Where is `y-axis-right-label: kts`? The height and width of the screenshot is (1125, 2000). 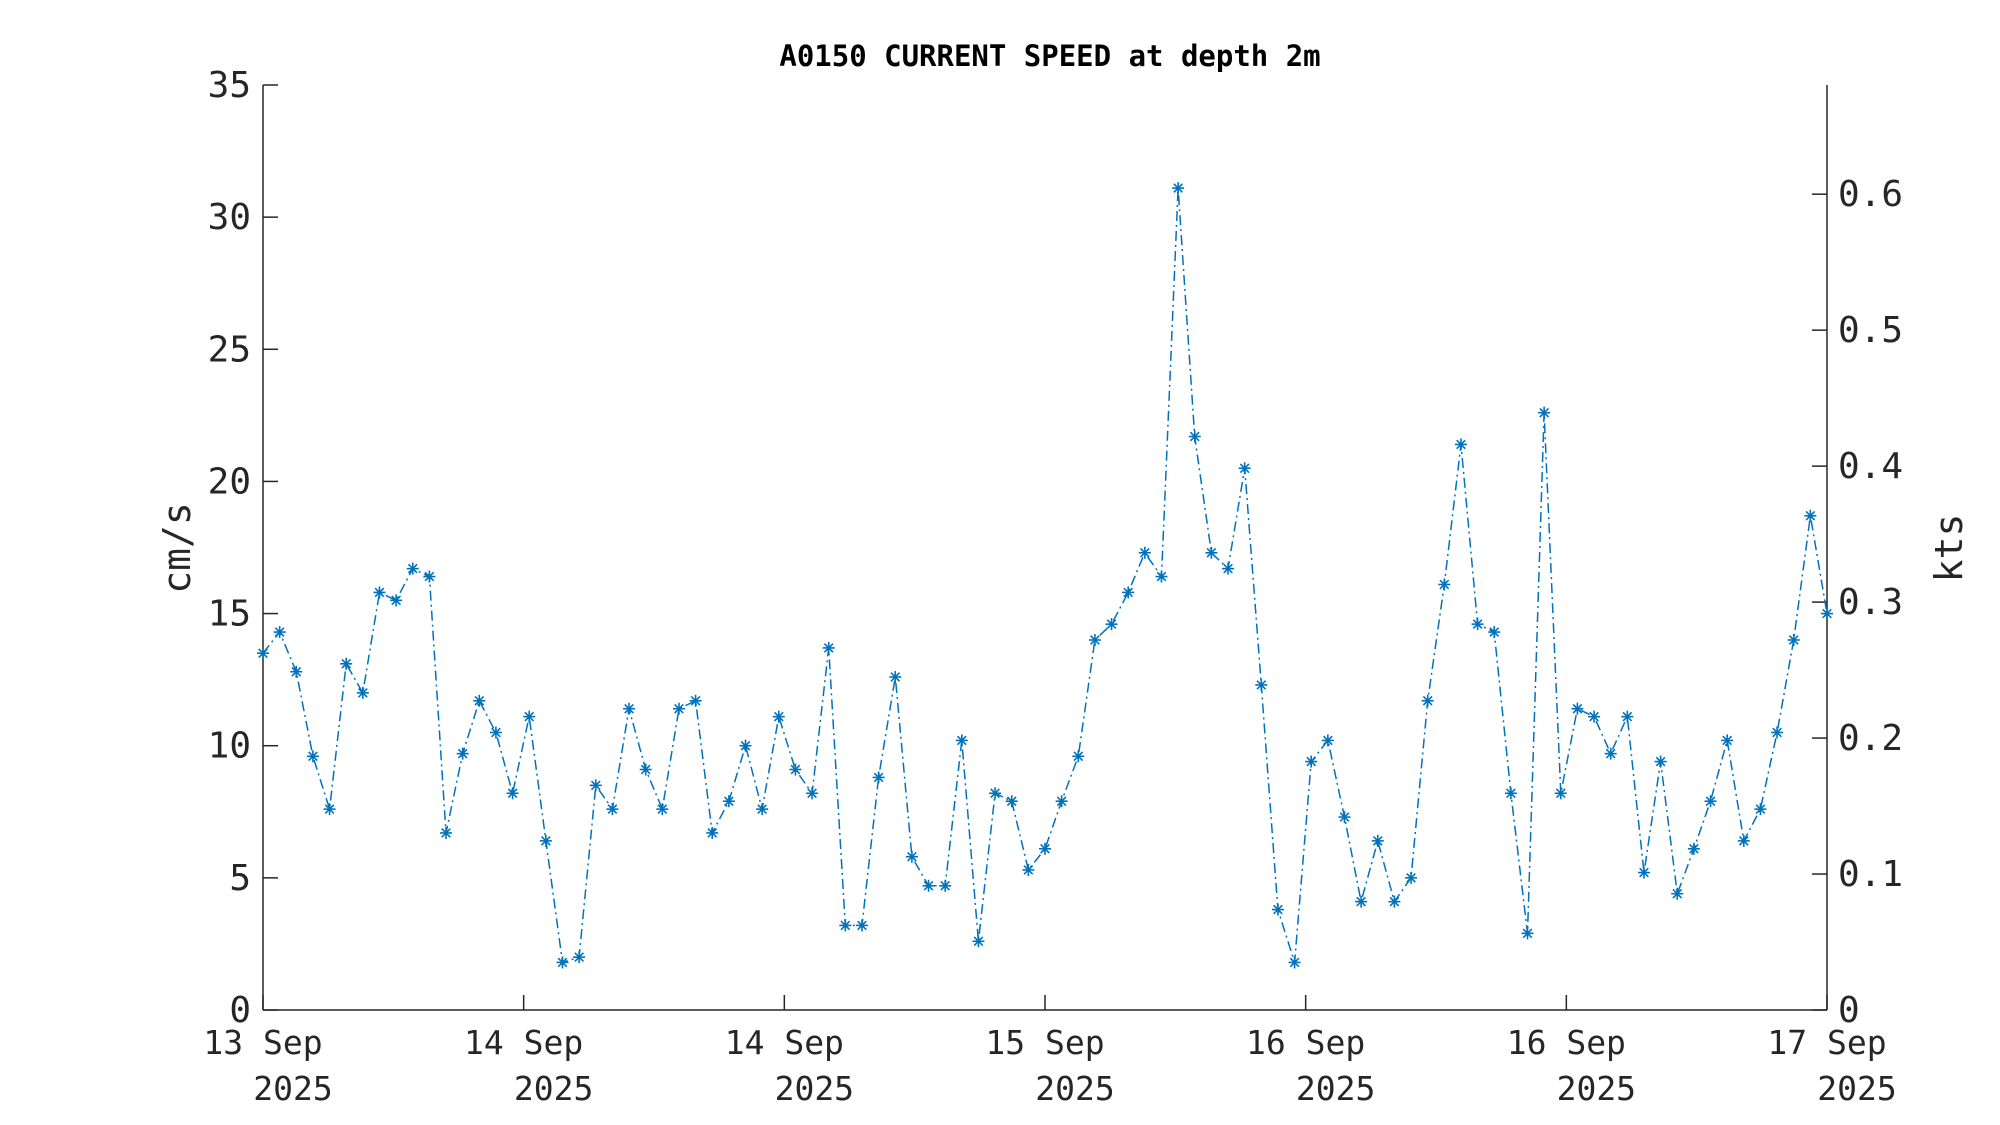
y-axis-right-label: kts is located at coordinates (1949, 548).